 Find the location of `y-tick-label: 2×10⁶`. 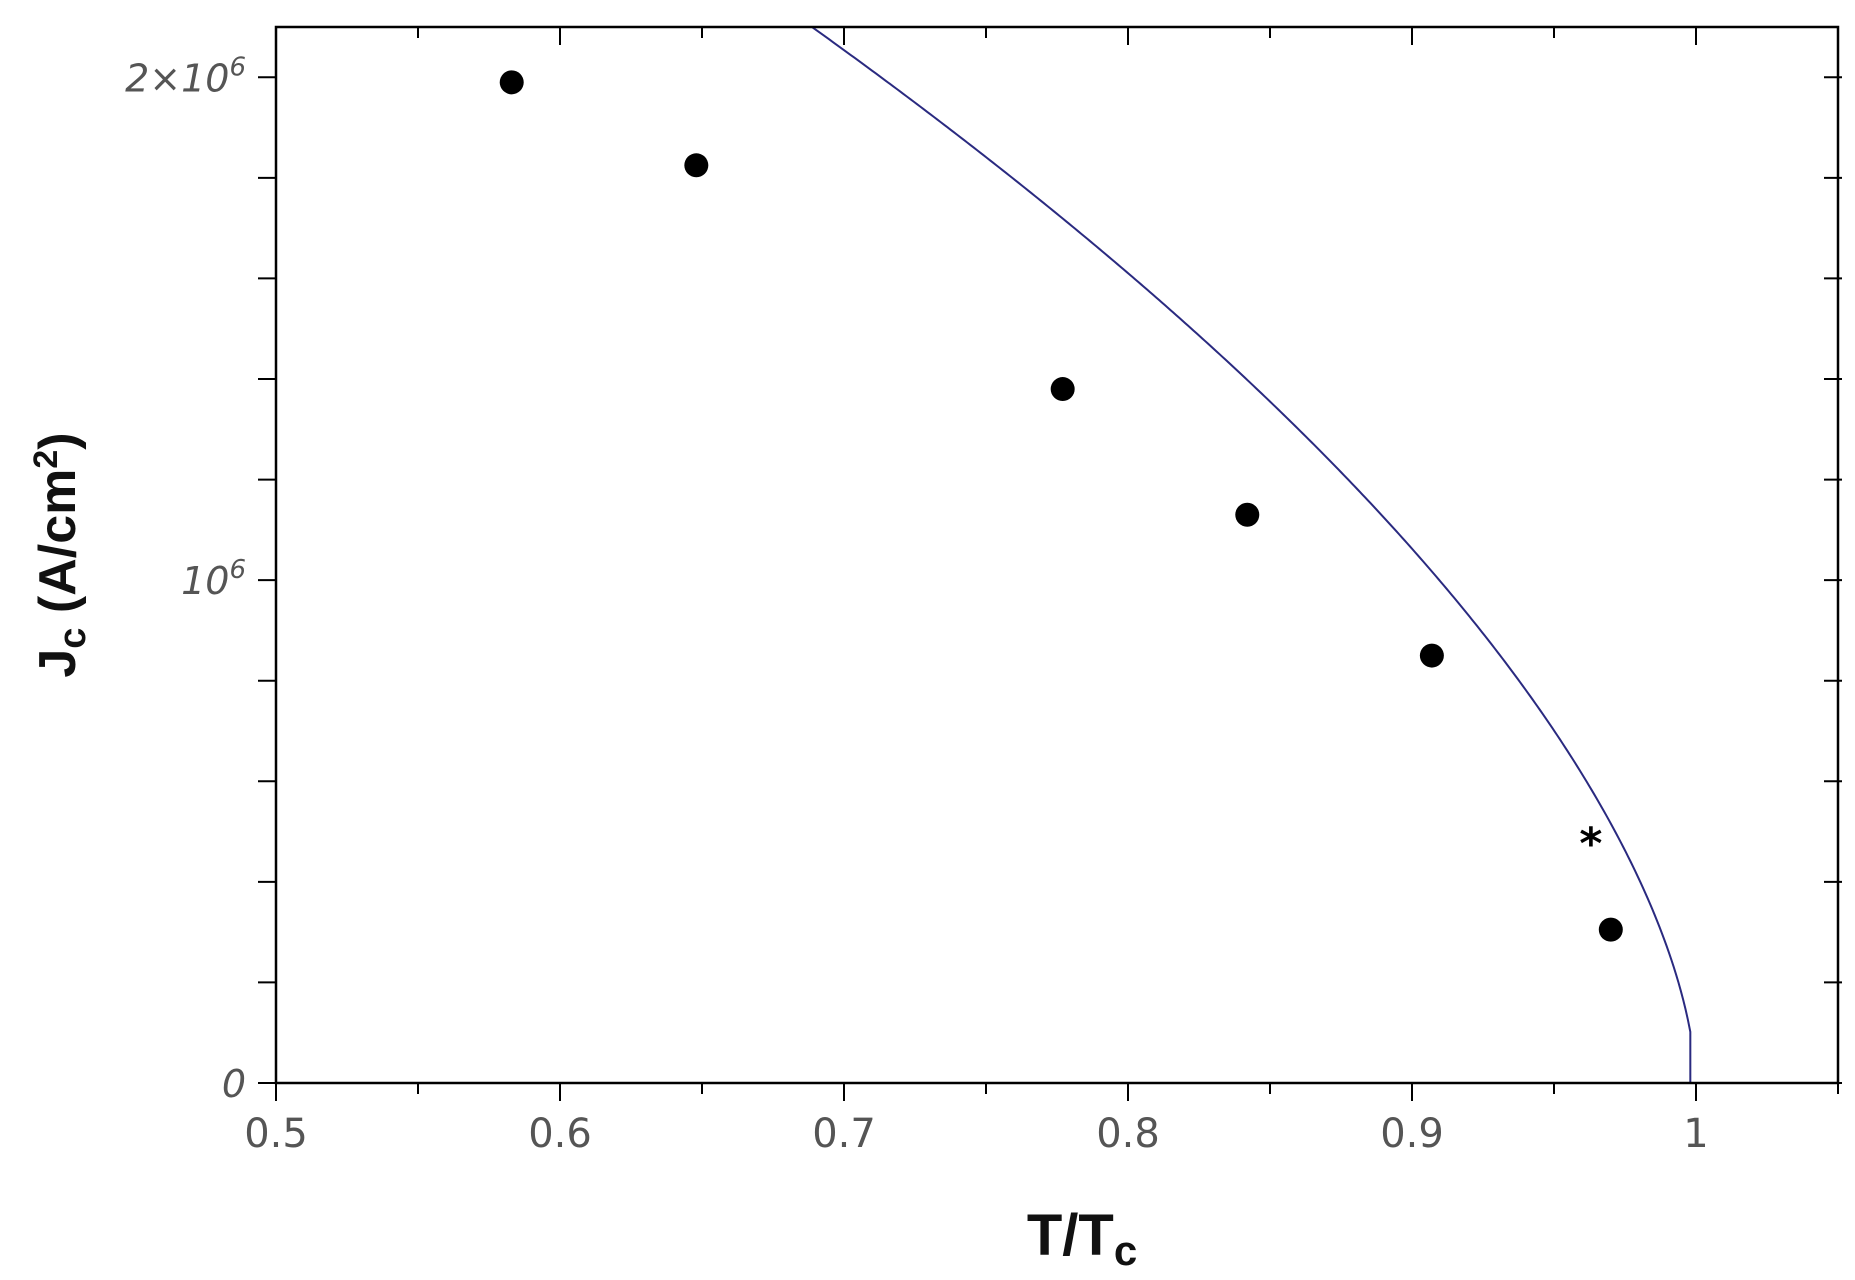

y-tick-label: 2×10⁶ is located at coordinates (185, 76).